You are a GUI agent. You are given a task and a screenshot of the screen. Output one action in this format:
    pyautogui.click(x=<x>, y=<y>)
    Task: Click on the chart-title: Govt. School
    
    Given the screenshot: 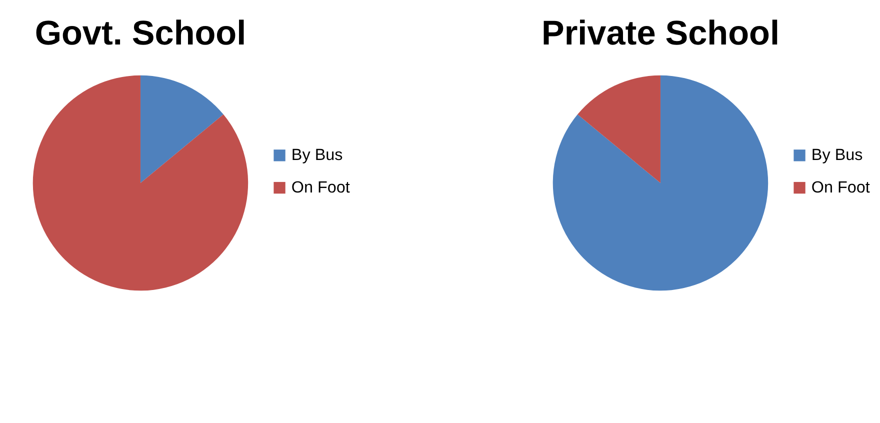 What is the action you would take?
    pyautogui.click(x=140, y=33)
    